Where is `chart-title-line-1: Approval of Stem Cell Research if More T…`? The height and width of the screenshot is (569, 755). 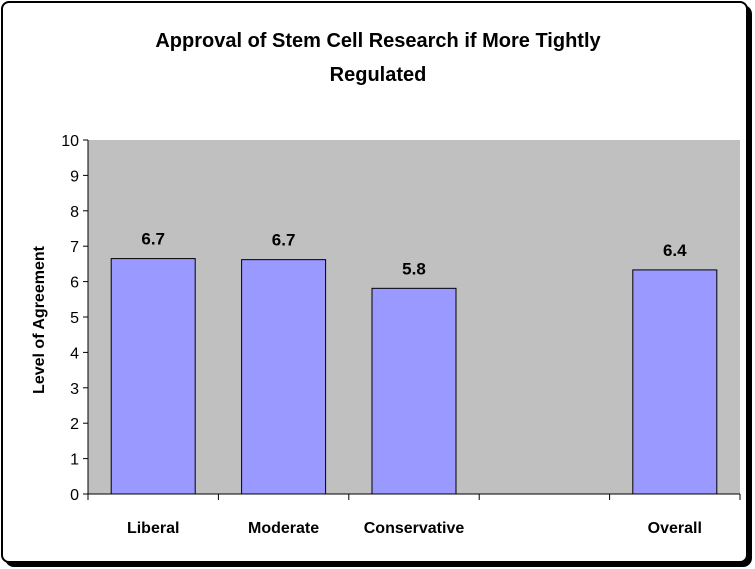 chart-title-line-1: Approval of Stem Cell Research if More T… is located at coordinates (378, 41).